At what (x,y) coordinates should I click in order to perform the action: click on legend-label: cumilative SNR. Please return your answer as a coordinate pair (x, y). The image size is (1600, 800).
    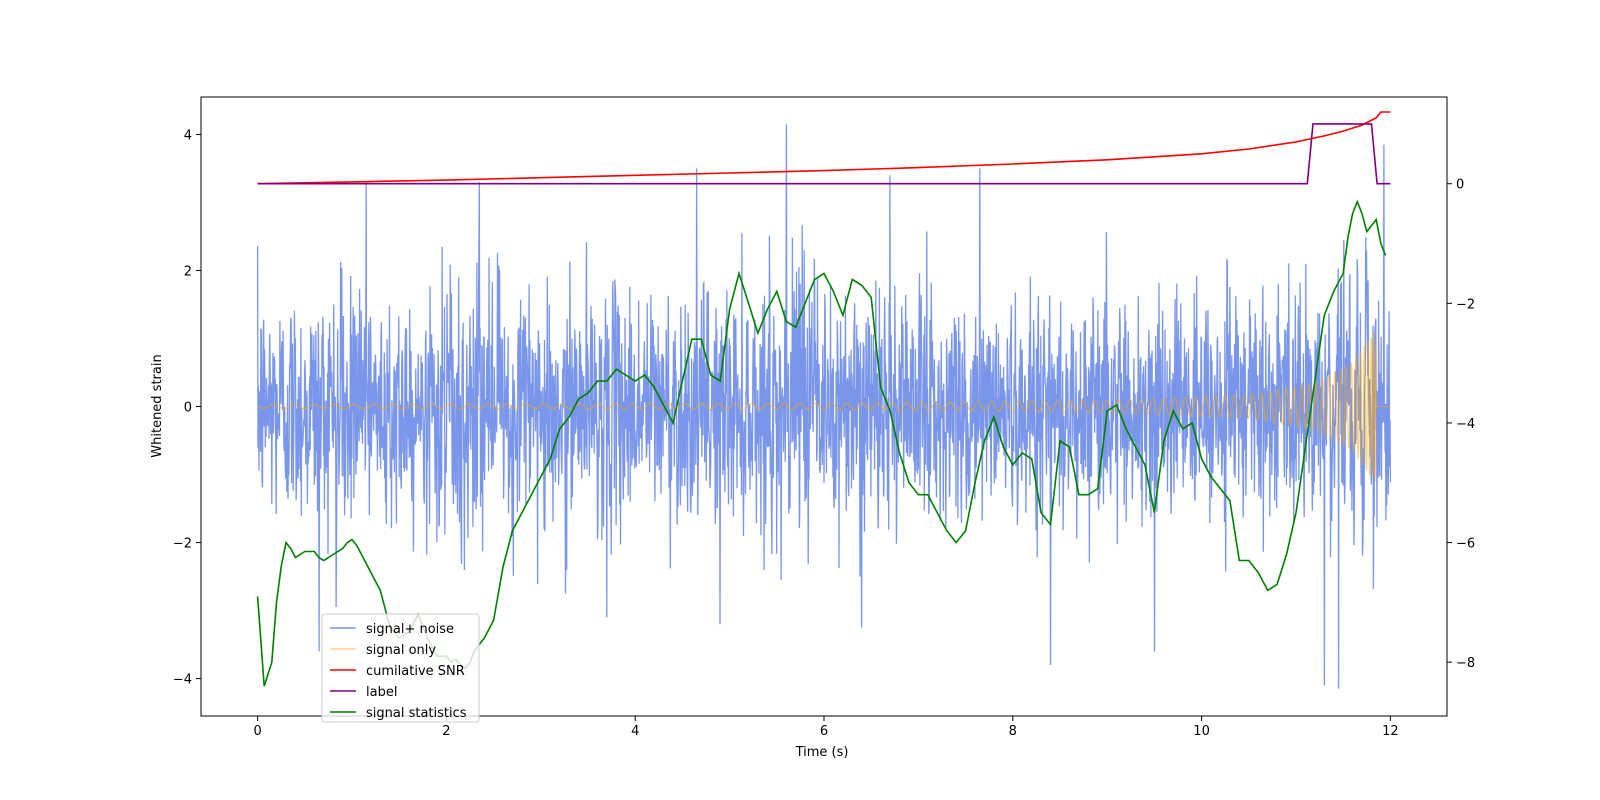
    Looking at the image, I should click on (415, 671).